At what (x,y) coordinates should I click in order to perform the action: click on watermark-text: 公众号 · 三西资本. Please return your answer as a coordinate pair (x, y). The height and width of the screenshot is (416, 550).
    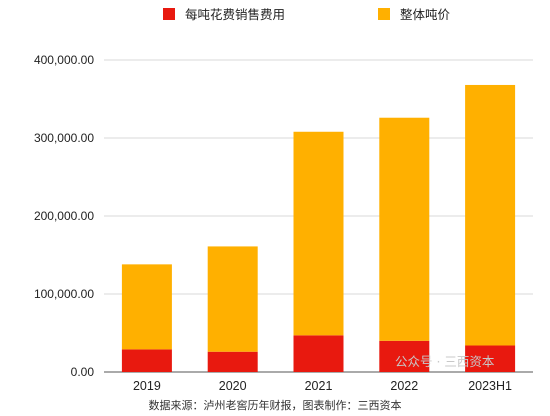
    Looking at the image, I should click on (445, 361).